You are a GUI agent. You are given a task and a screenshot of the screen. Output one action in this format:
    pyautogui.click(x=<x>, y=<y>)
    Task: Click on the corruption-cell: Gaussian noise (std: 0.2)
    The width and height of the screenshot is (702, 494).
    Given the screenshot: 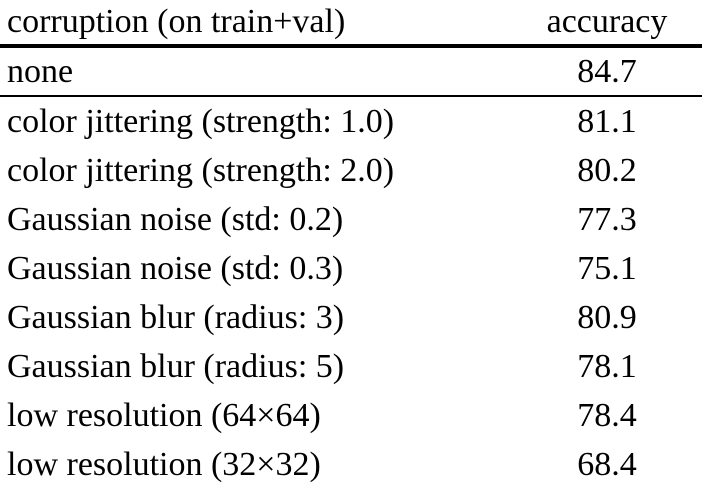 What is the action you would take?
    pyautogui.click(x=175, y=219)
    